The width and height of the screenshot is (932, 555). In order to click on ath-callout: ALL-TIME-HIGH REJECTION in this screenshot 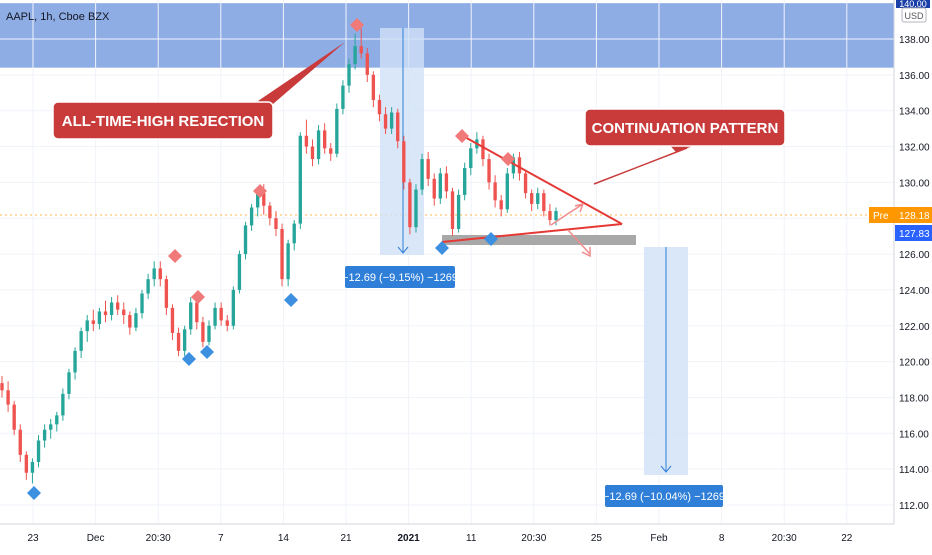, I will do `click(198, 91)`.